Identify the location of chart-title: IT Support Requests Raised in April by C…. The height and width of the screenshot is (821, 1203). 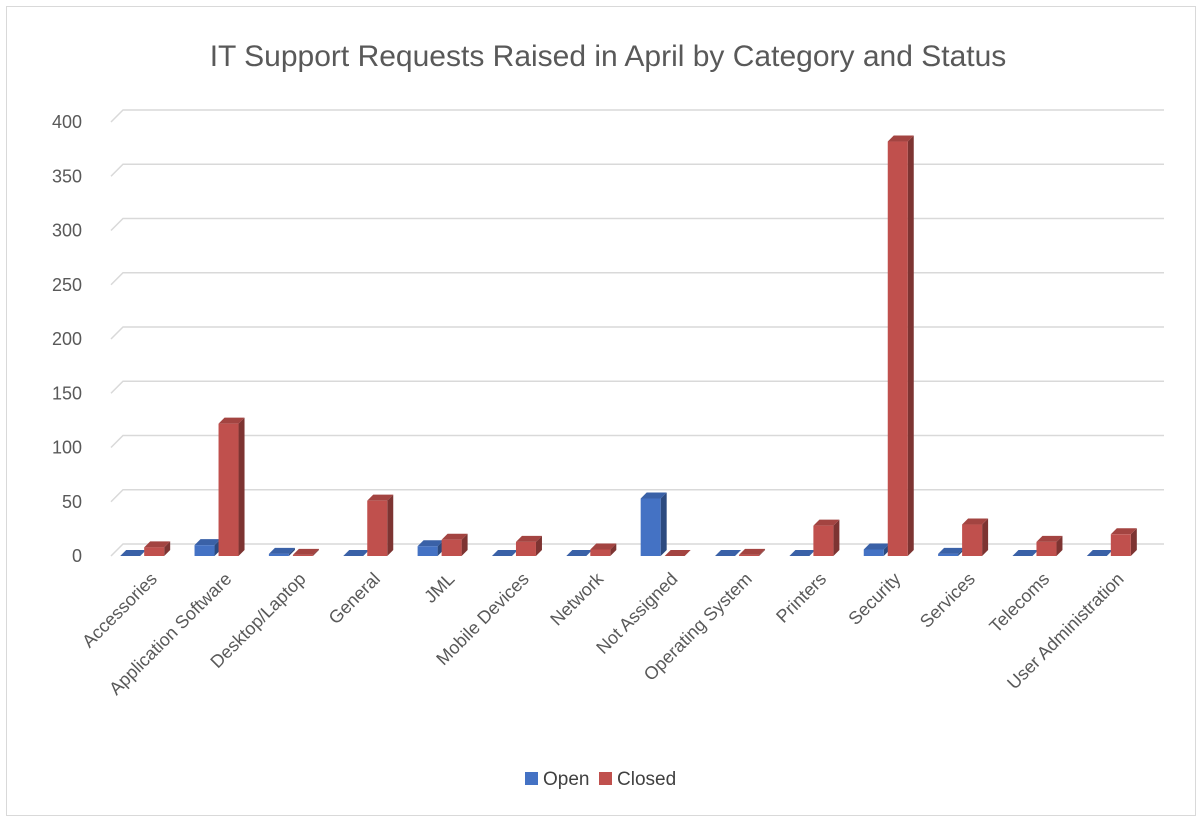
(608, 56).